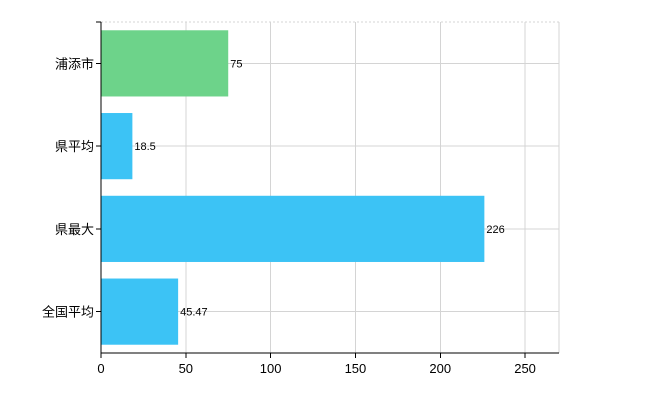 The height and width of the screenshot is (400, 650). I want to click on category-label-0: 浦添市, so click(74, 64).